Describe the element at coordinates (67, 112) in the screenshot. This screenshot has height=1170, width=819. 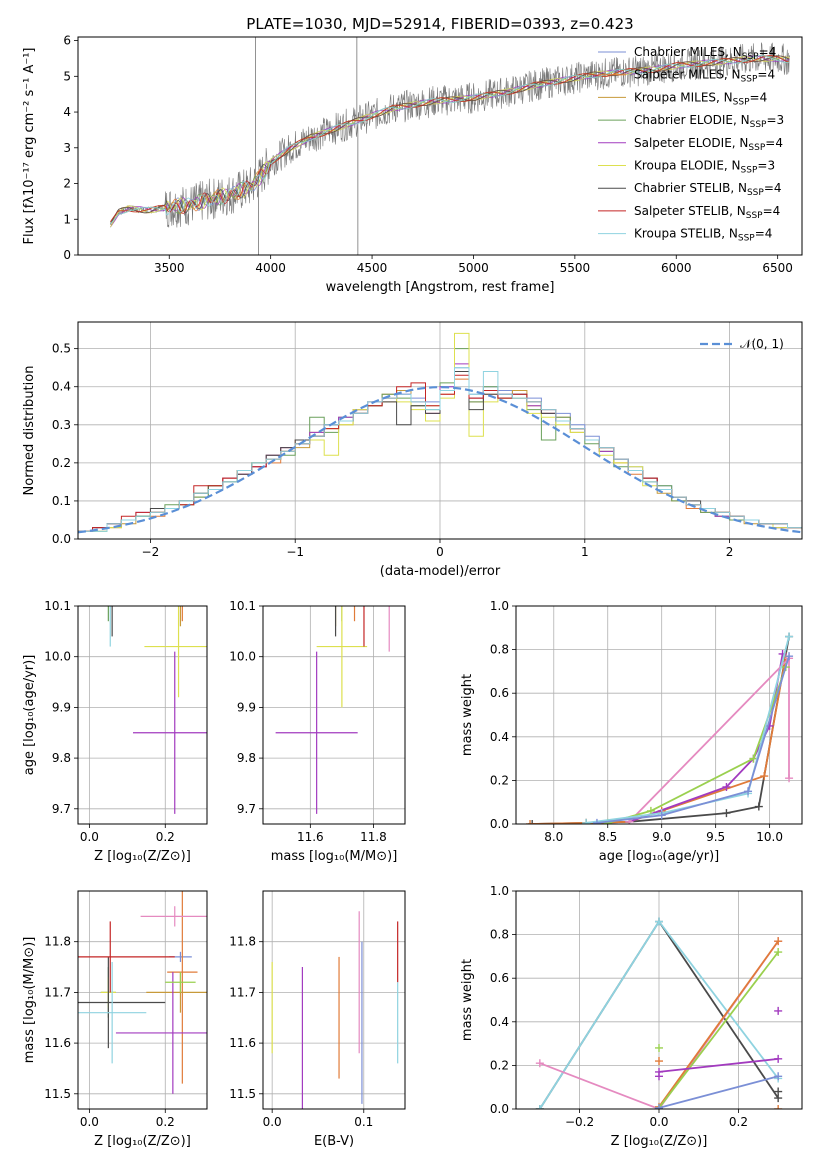
I see `y-tick-label: 4` at that location.